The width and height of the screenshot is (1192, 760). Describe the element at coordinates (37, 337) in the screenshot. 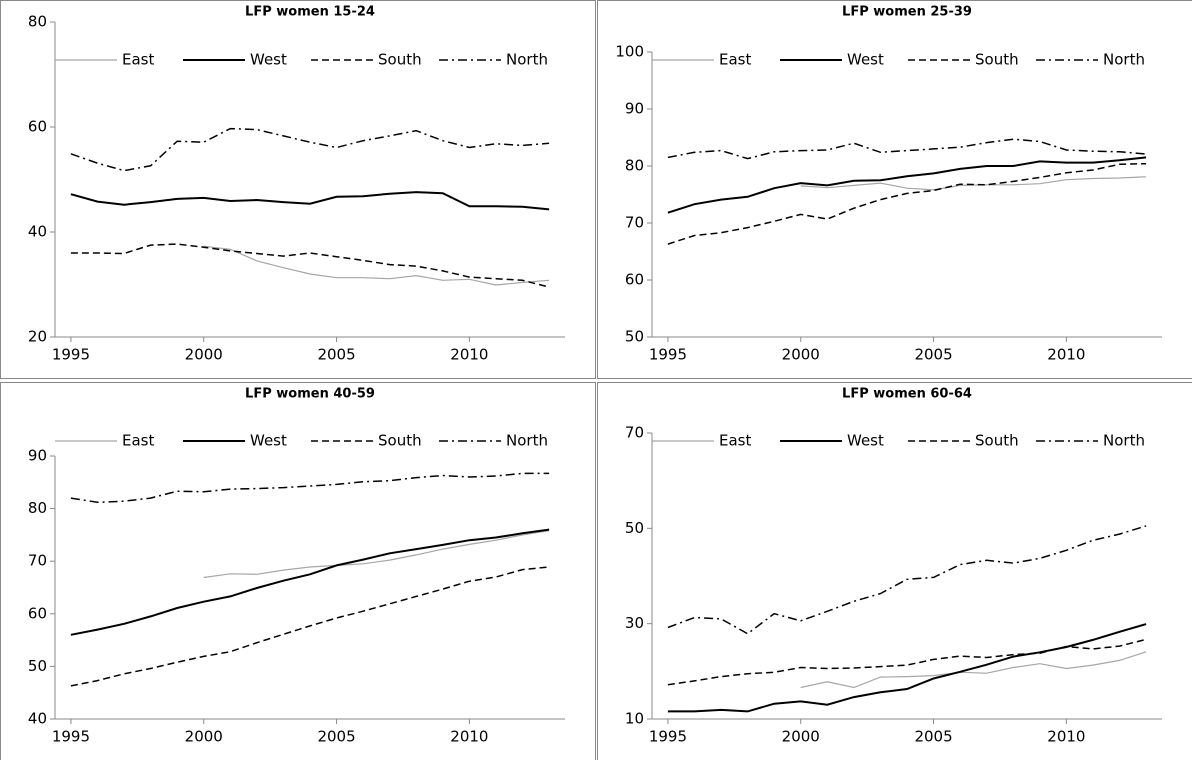

I see `y-tick-label: 20` at that location.